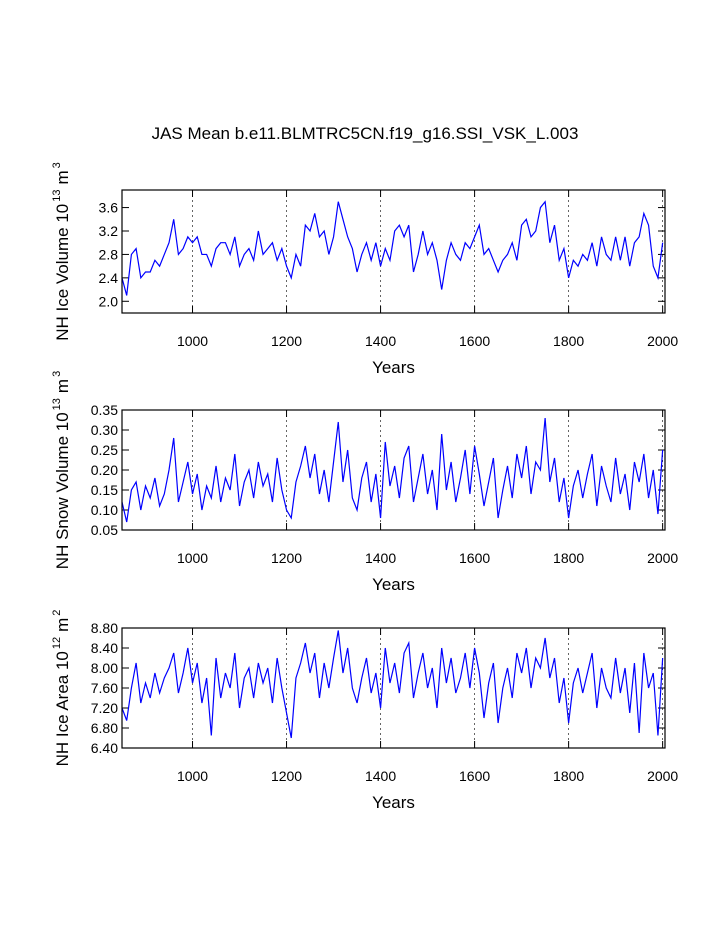 This screenshot has height=935, width=723. Describe the element at coordinates (104, 450) in the screenshot. I see `y-tick-label: 0.25` at that location.